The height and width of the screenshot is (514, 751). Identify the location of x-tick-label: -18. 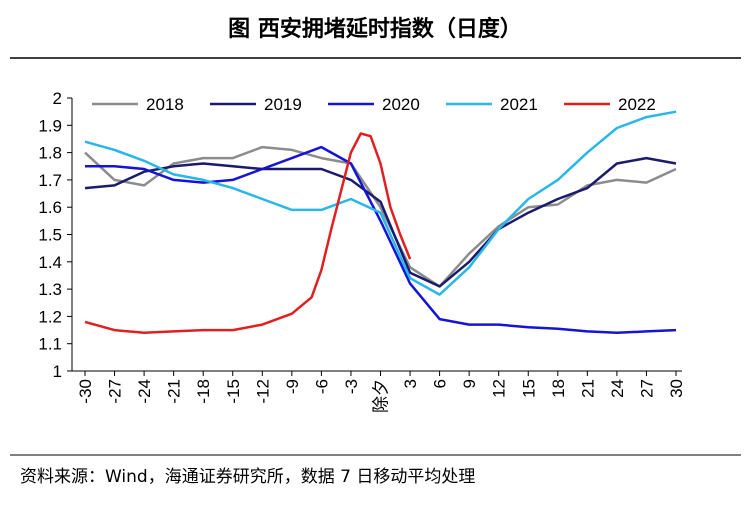
(203, 391).